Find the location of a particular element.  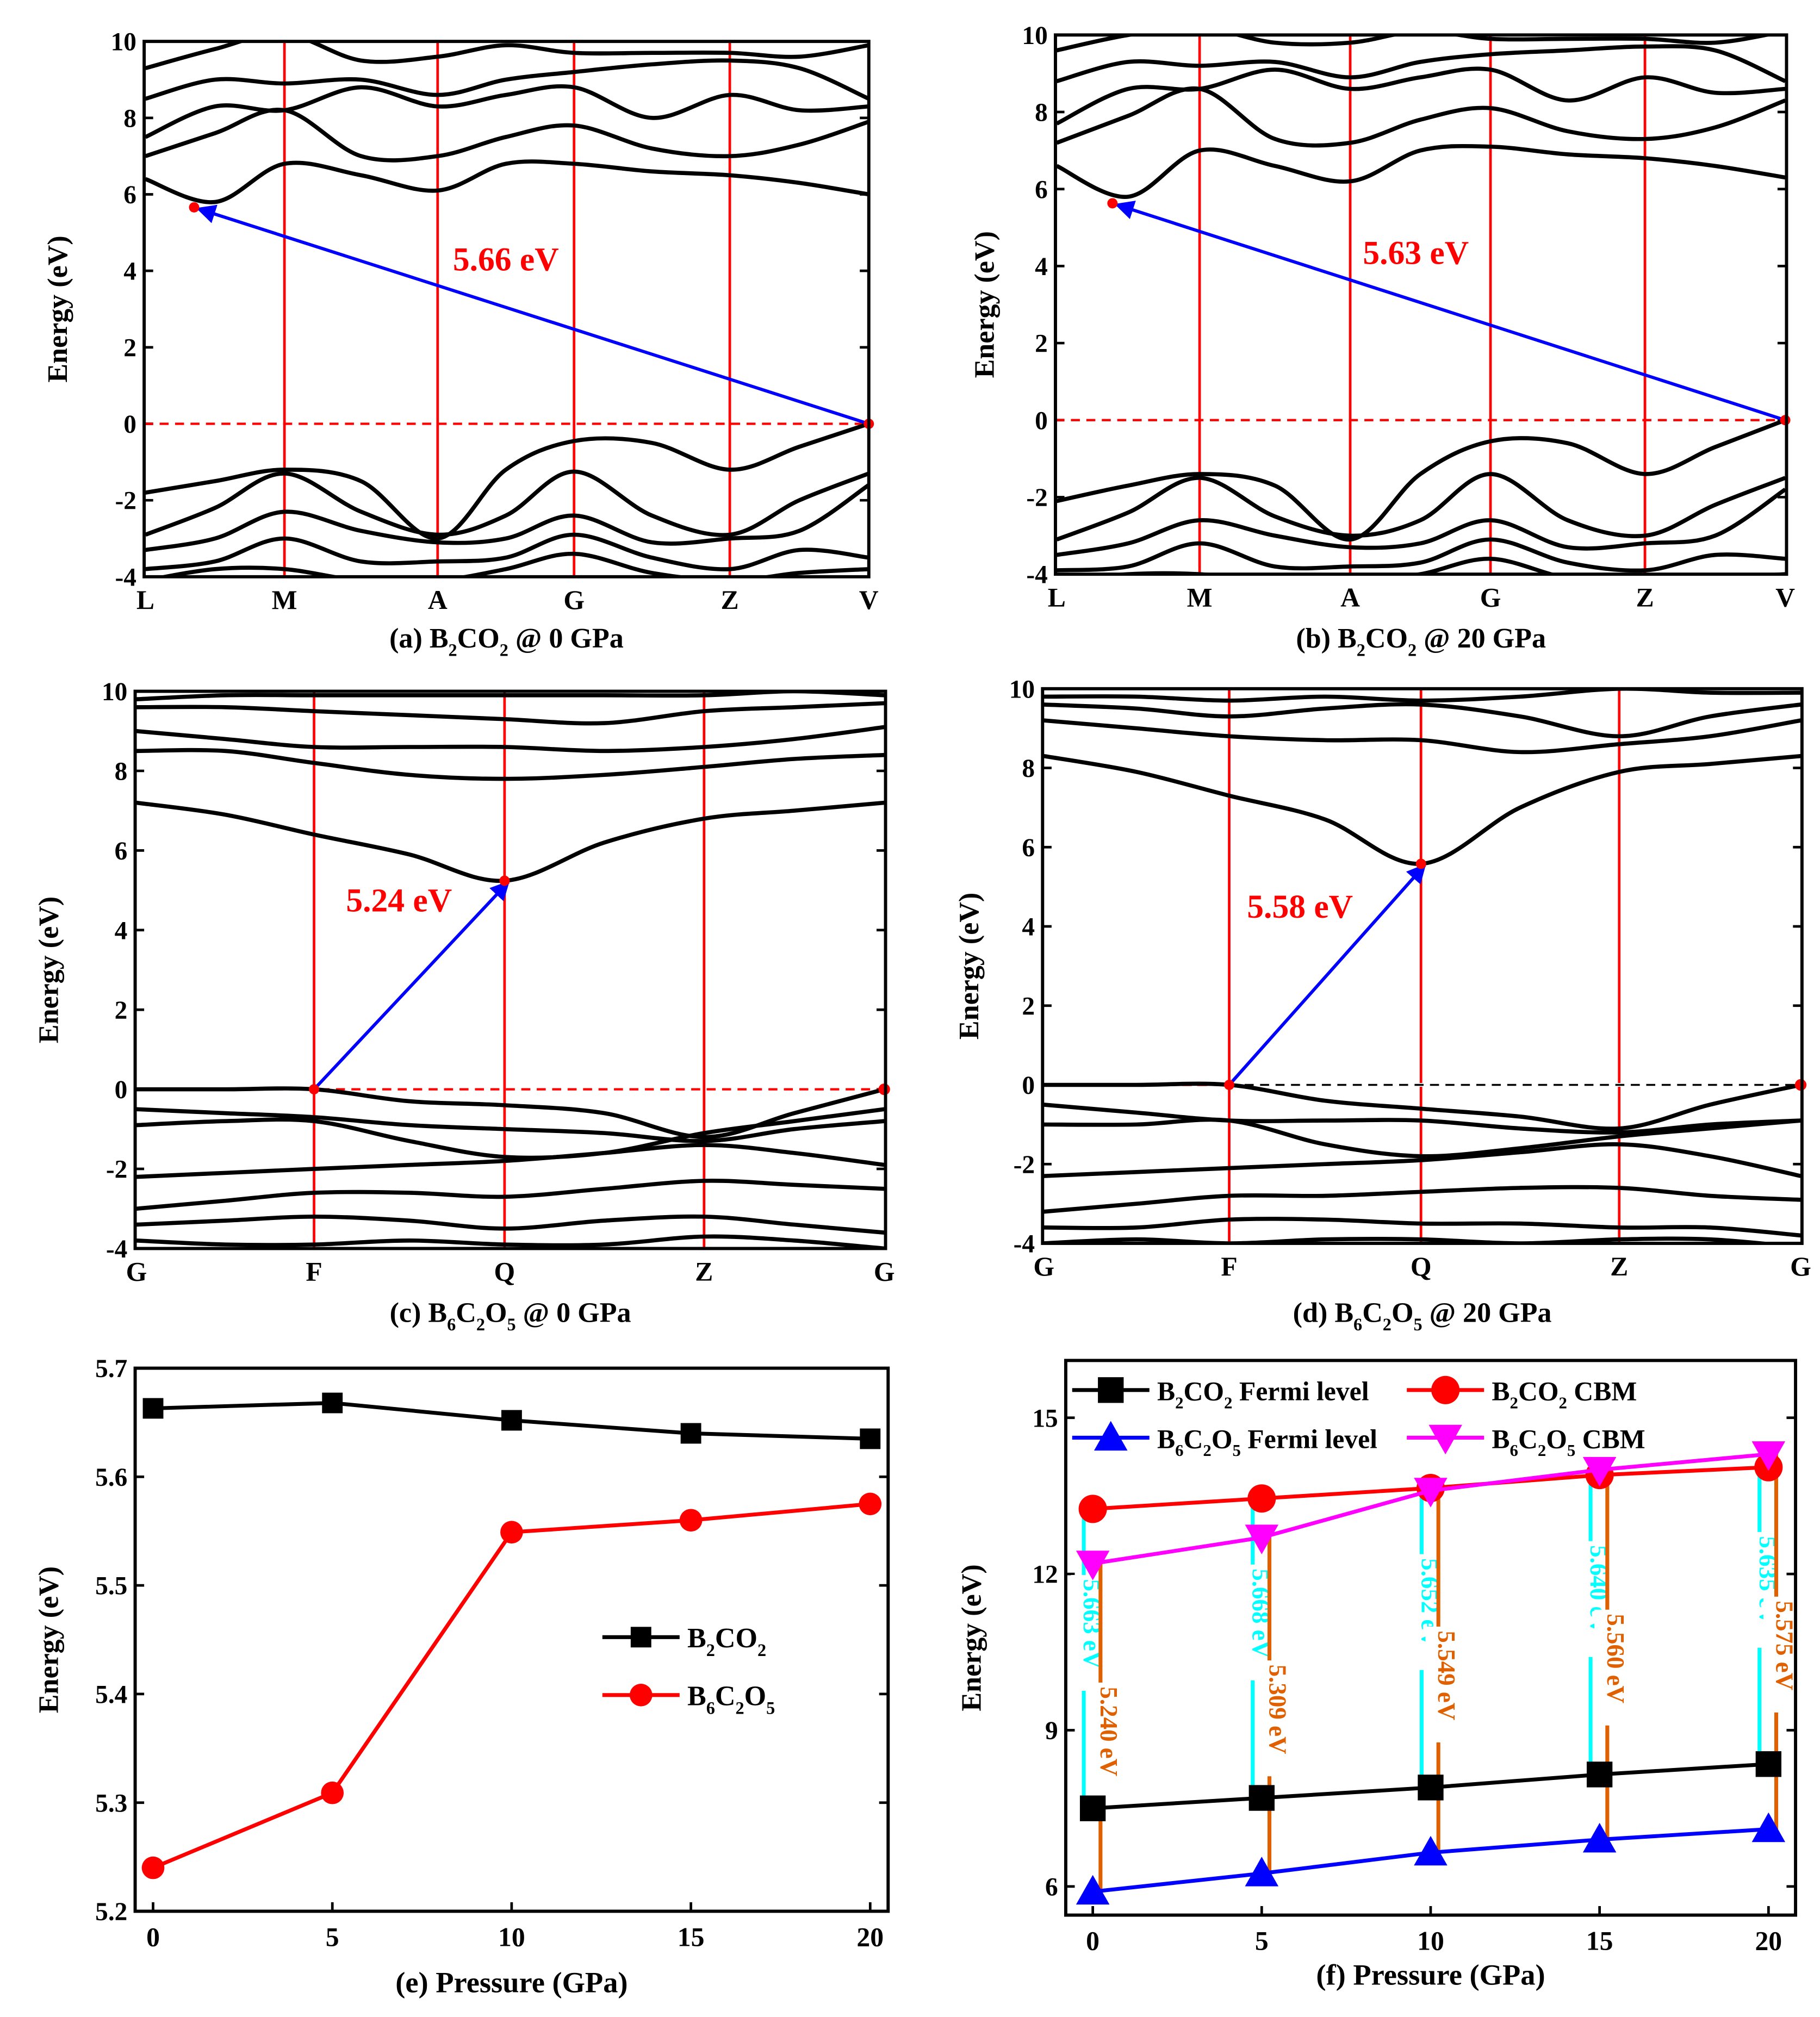

k-point-label: F is located at coordinates (314, 1272).